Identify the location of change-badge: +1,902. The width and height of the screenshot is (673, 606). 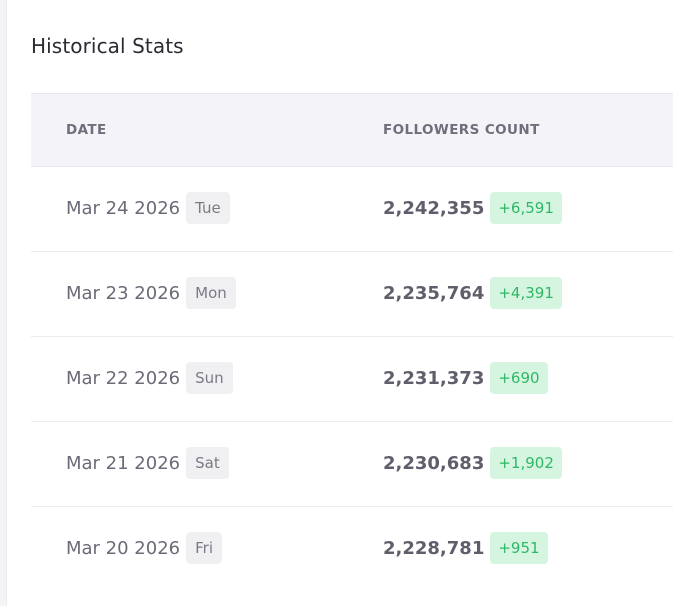
(526, 463).